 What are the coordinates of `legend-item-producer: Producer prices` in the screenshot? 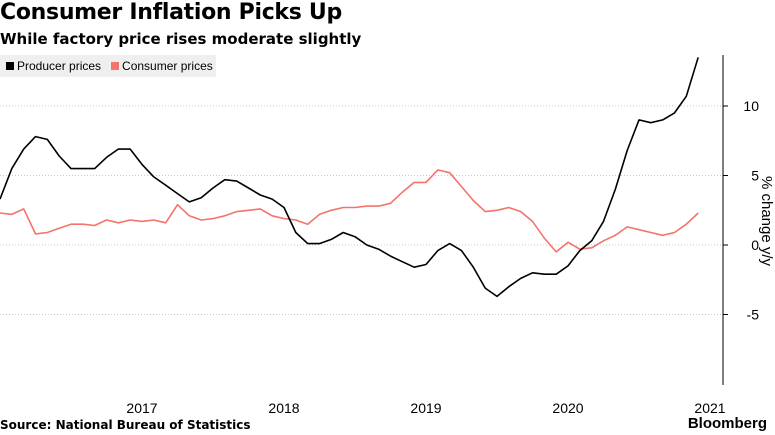 It's located at (53, 66).